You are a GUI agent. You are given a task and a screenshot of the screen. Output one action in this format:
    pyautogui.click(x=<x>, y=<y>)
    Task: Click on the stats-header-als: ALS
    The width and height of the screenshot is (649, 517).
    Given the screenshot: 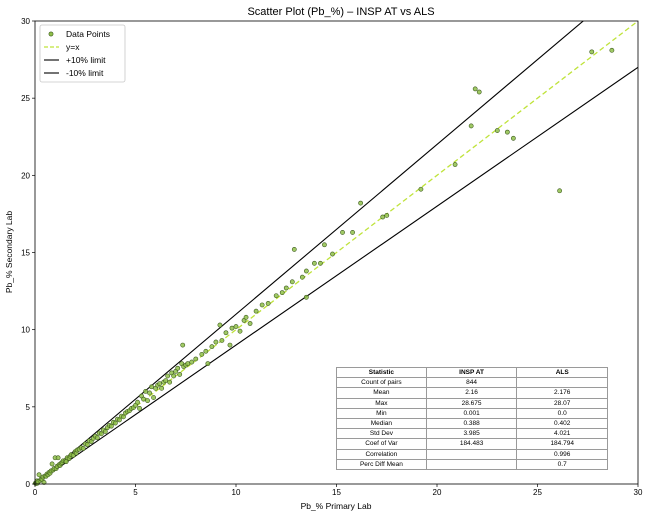 What is the action you would take?
    pyautogui.click(x=562, y=372)
    